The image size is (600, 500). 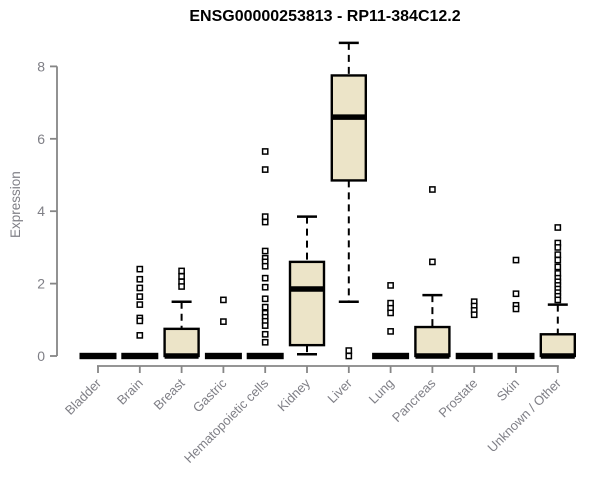 What do you see at coordinates (181, 342) in the screenshot?
I see `box-breast` at bounding box center [181, 342].